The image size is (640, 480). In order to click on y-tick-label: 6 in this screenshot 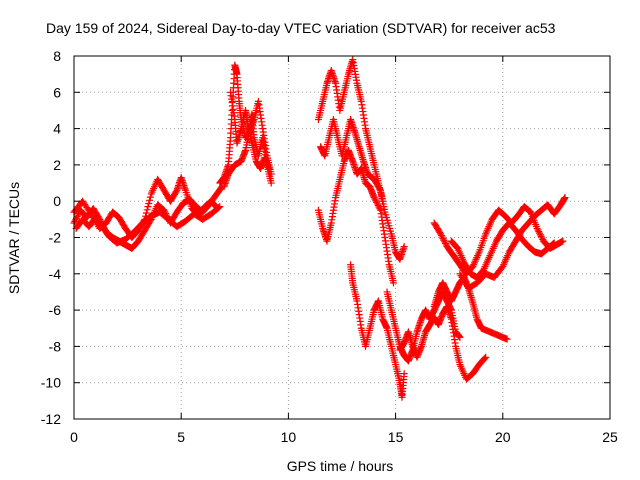, I will do `click(57, 92)`.